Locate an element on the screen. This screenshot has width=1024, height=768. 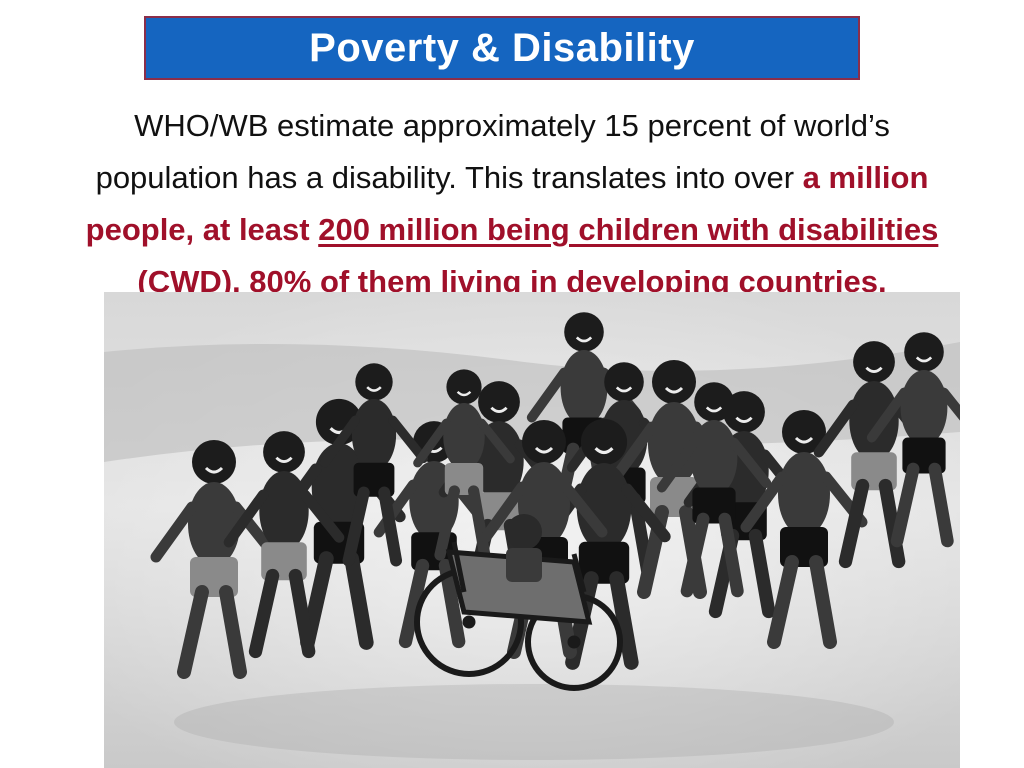
body-line-2-emphasis: a million is located at coordinates (865, 177).